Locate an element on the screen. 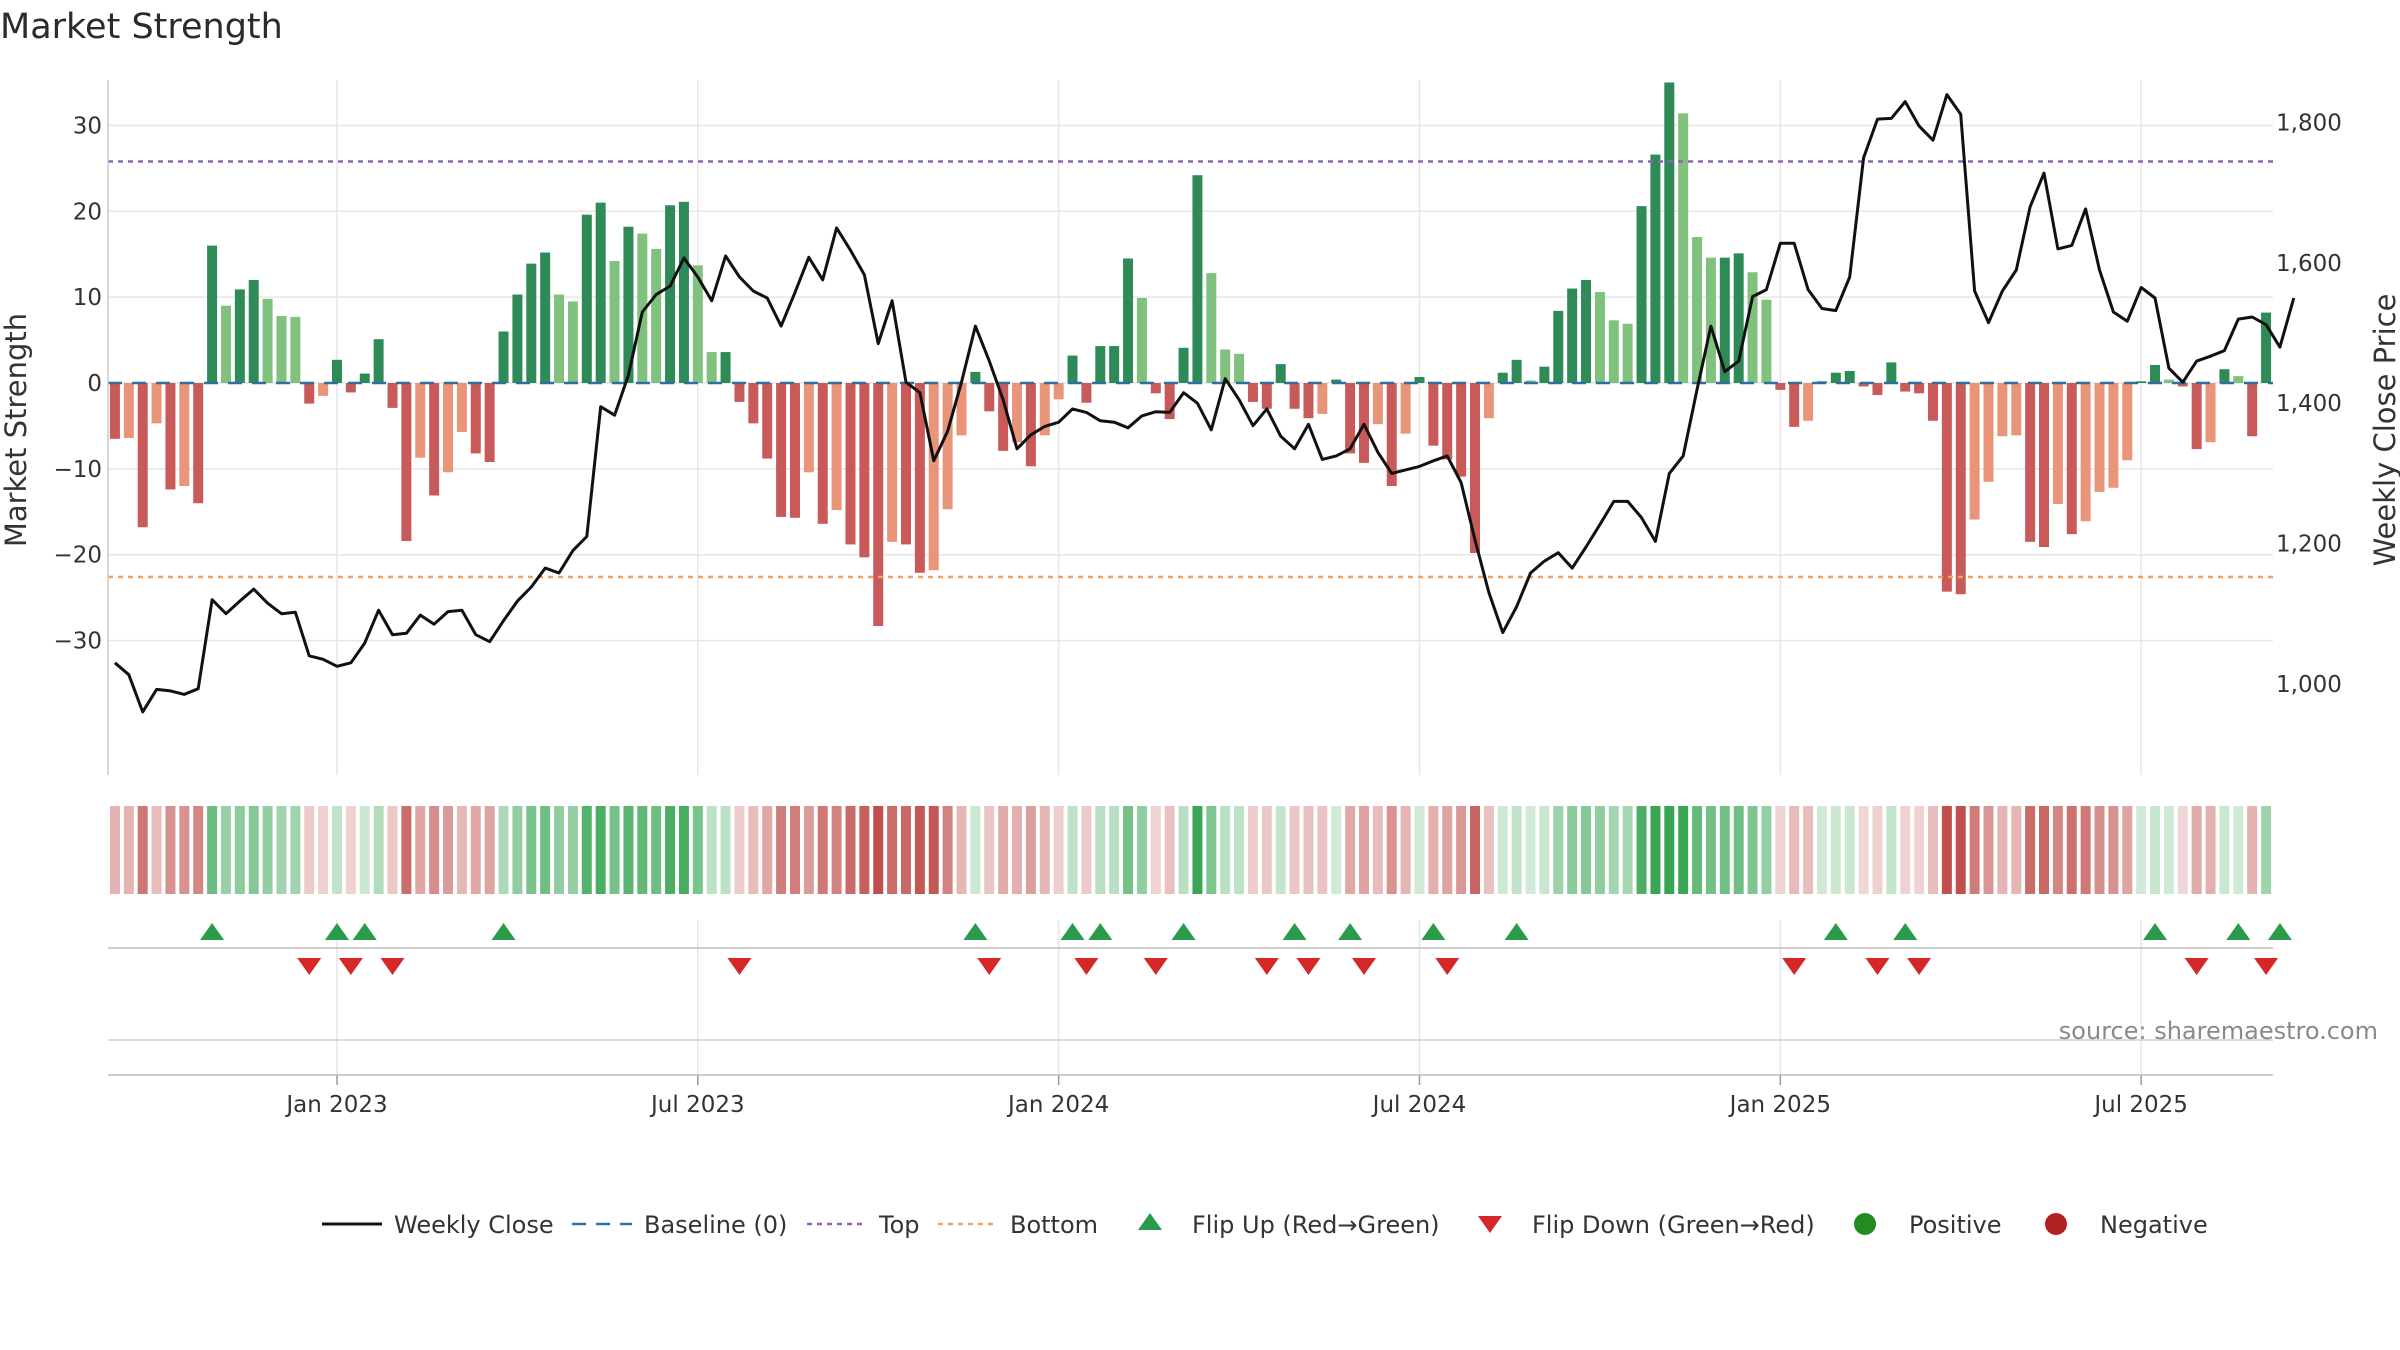 Image resolution: width=2400 pixels, height=1350 pixels. right-tick-label: 1,200 is located at coordinates (2309, 545).